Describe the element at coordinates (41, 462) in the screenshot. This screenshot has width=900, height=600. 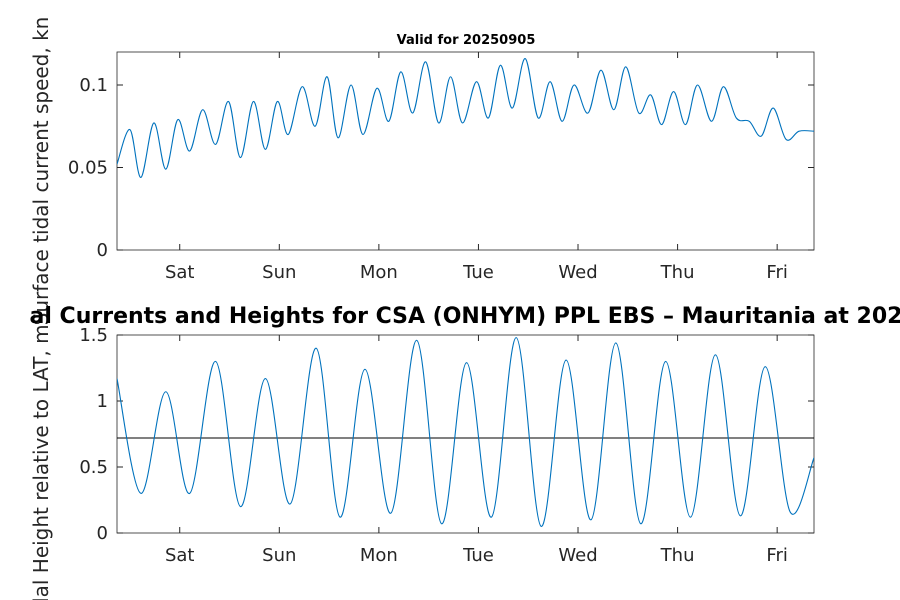
I see `y-axis-label: idal Height relative to LAT, m` at that location.